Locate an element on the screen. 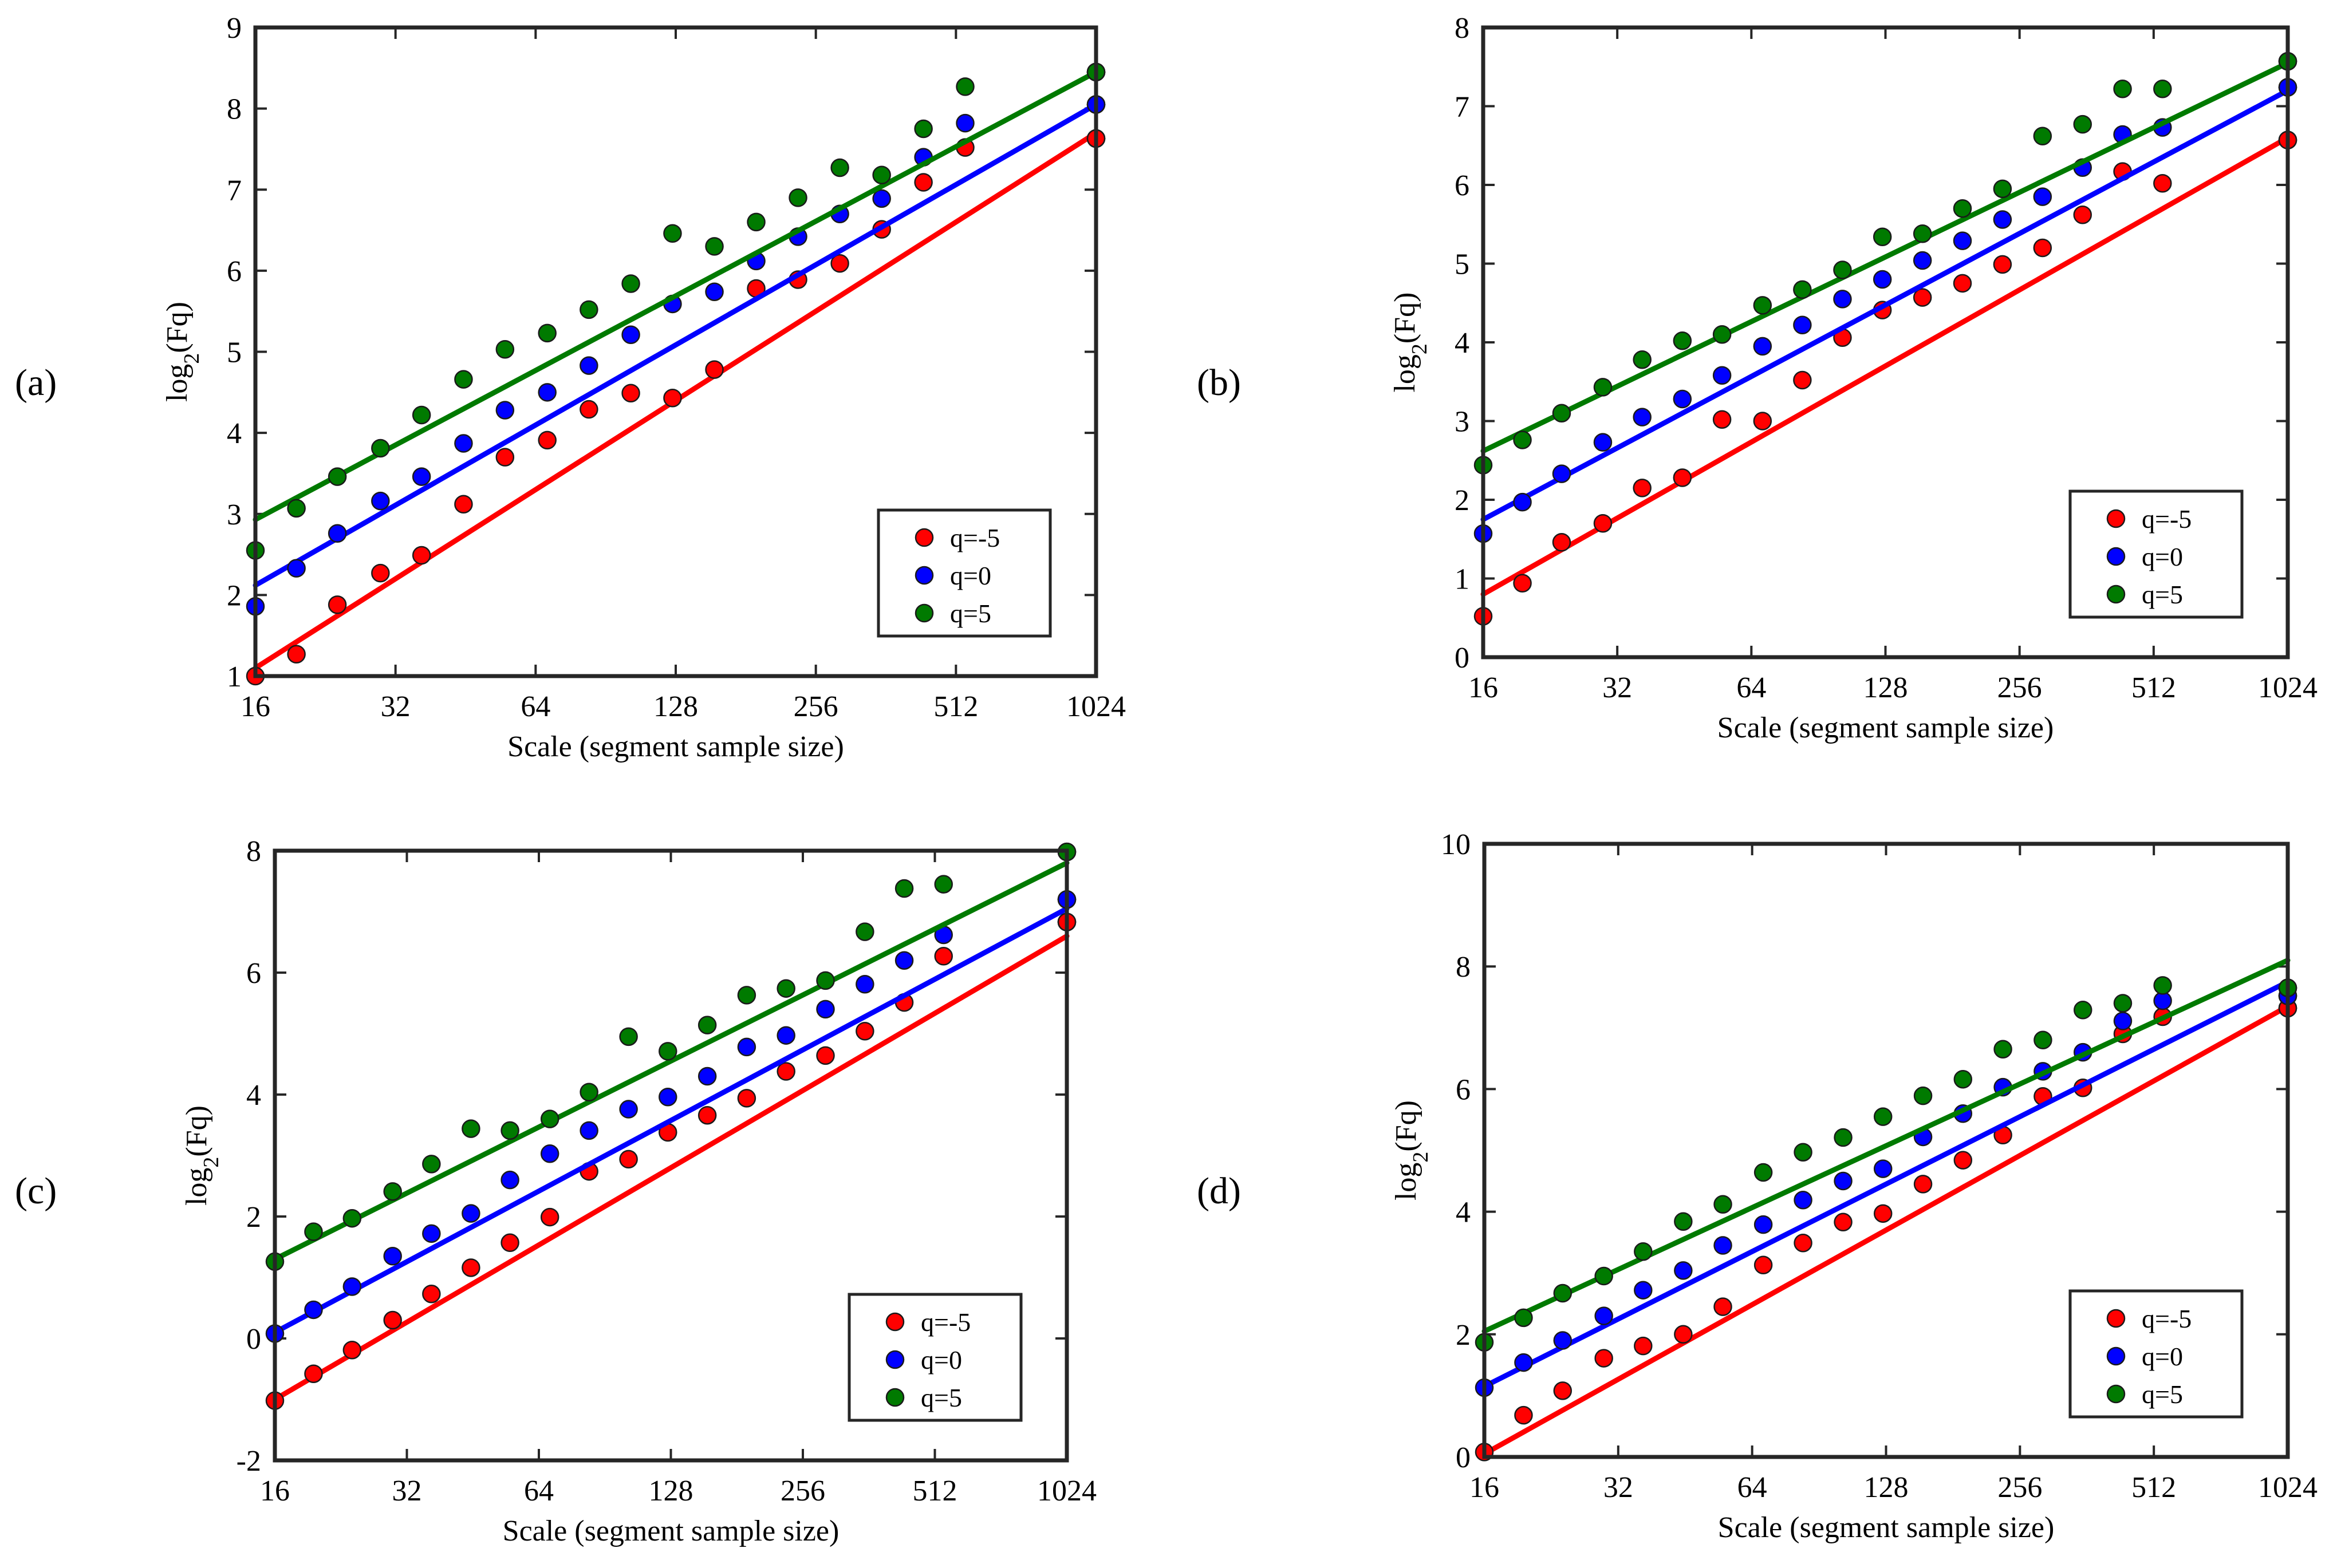  legend-marker-q=-5 is located at coordinates (2116, 518).